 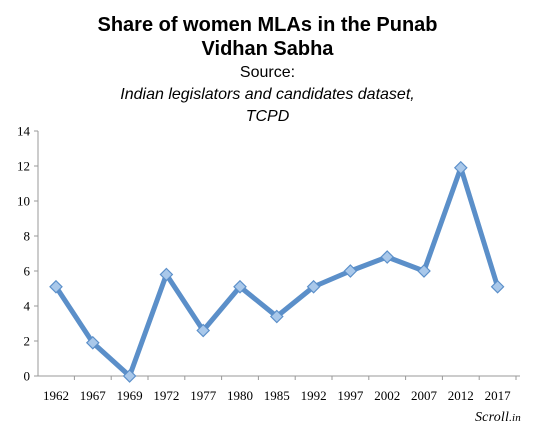 What do you see at coordinates (23, 166) in the screenshot?
I see `y-tick-label: 12` at bounding box center [23, 166].